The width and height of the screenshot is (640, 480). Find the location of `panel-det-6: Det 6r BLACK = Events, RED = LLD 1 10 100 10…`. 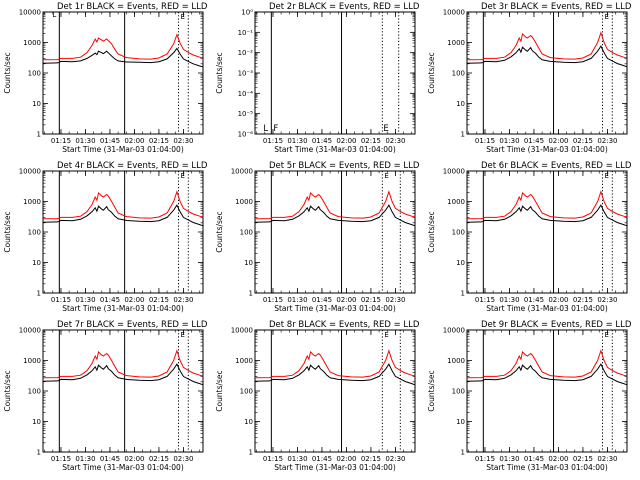

panel-det-6: Det 6r BLACK = Events, RED = LLD 1 10 100 10… is located at coordinates (529, 237).